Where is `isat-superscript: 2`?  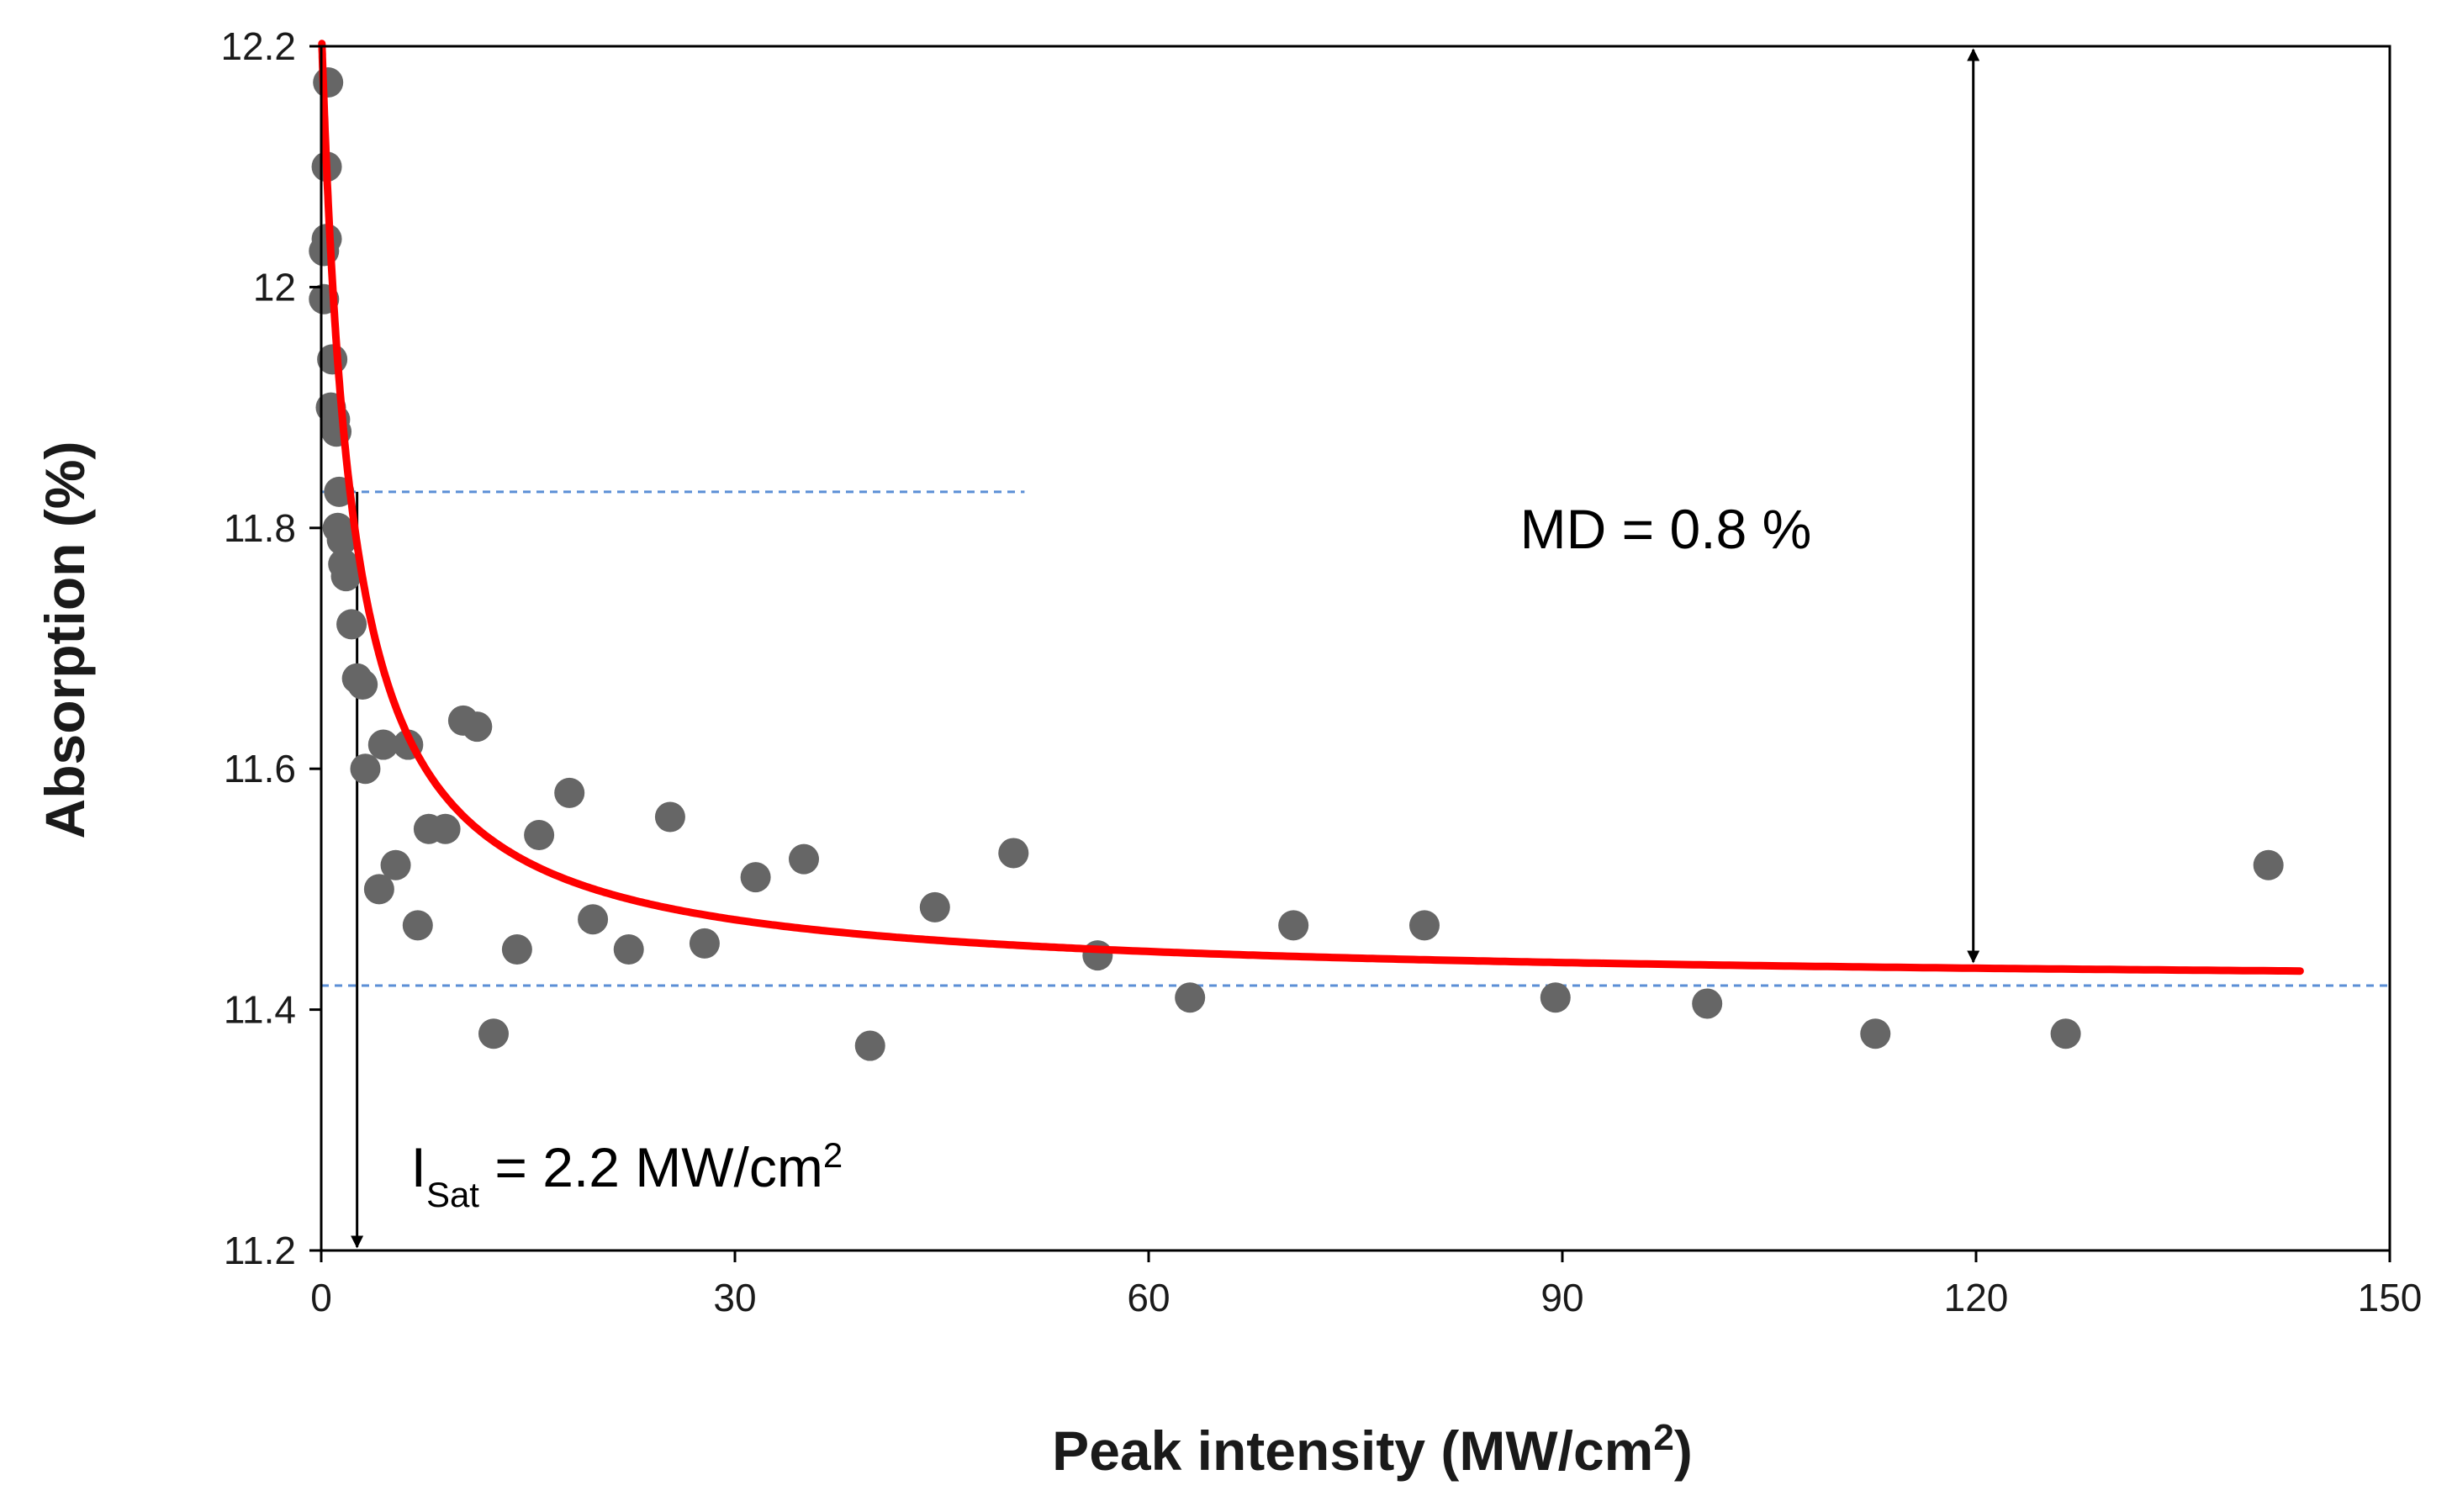 isat-superscript: 2 is located at coordinates (833, 1154).